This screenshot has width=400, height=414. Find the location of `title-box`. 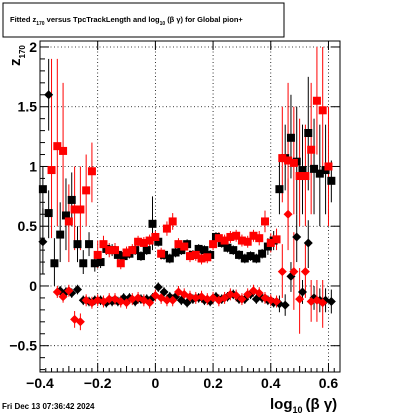

title-box is located at coordinates (143, 20).